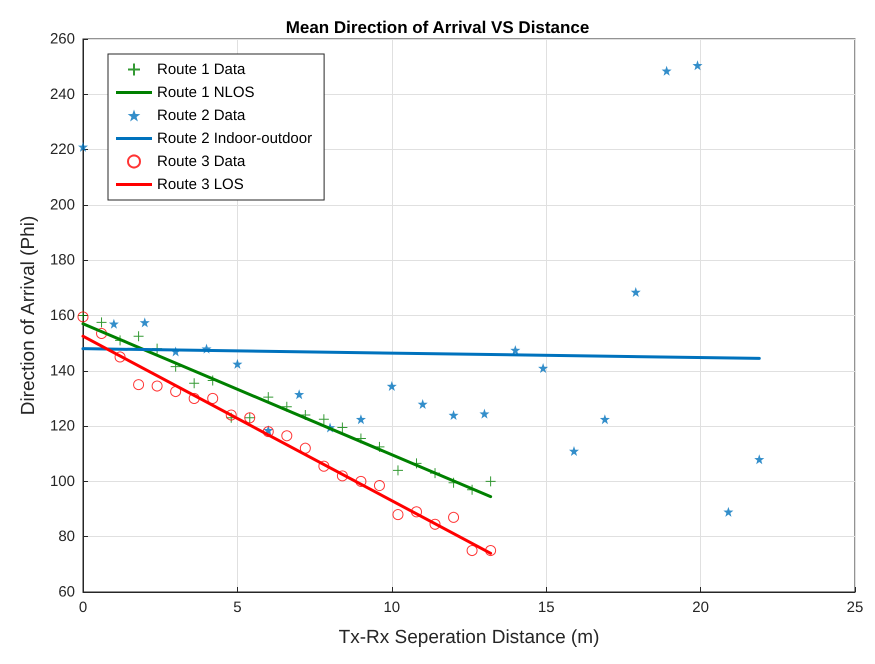  I want to click on legend-label: Route 3 Data, so click(201, 161).